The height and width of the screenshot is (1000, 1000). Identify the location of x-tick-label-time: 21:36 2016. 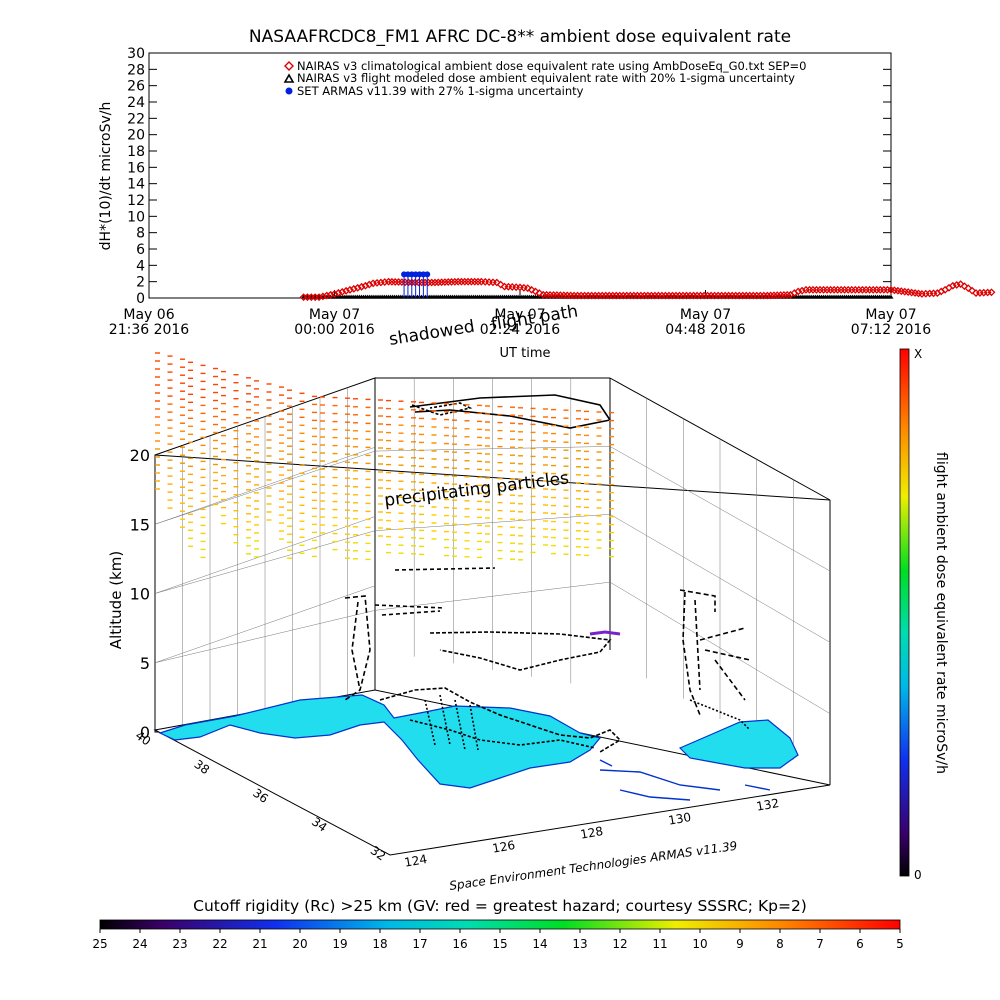
(149, 330).